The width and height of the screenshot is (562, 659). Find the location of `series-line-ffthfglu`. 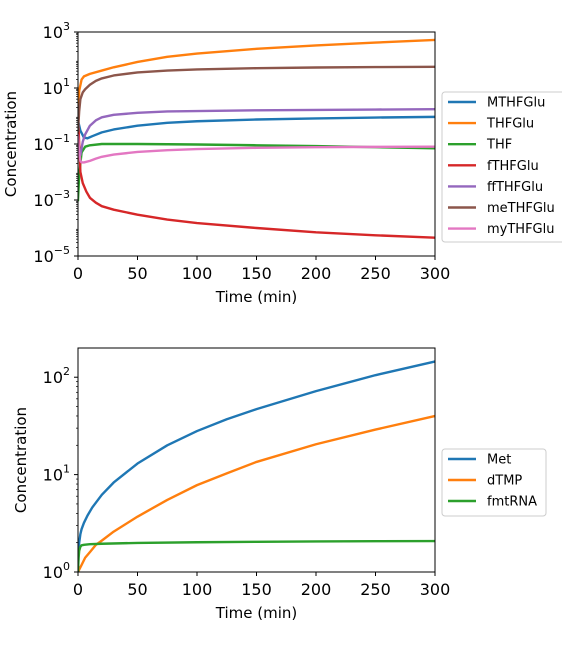

series-line-ffthfglu is located at coordinates (256, 132).